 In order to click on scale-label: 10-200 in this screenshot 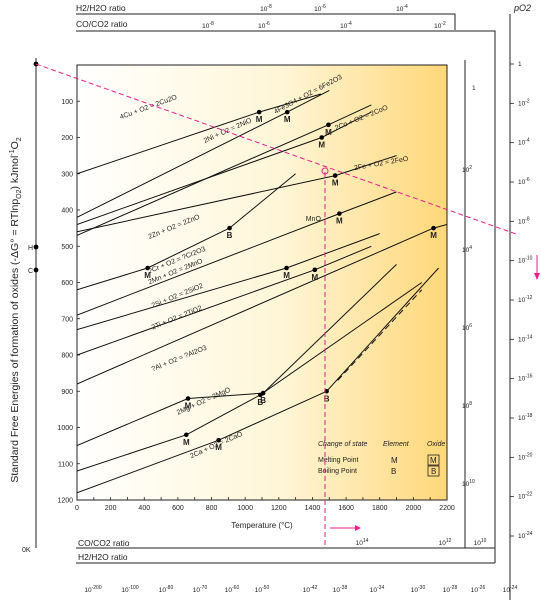, I will do `click(92, 589)`.